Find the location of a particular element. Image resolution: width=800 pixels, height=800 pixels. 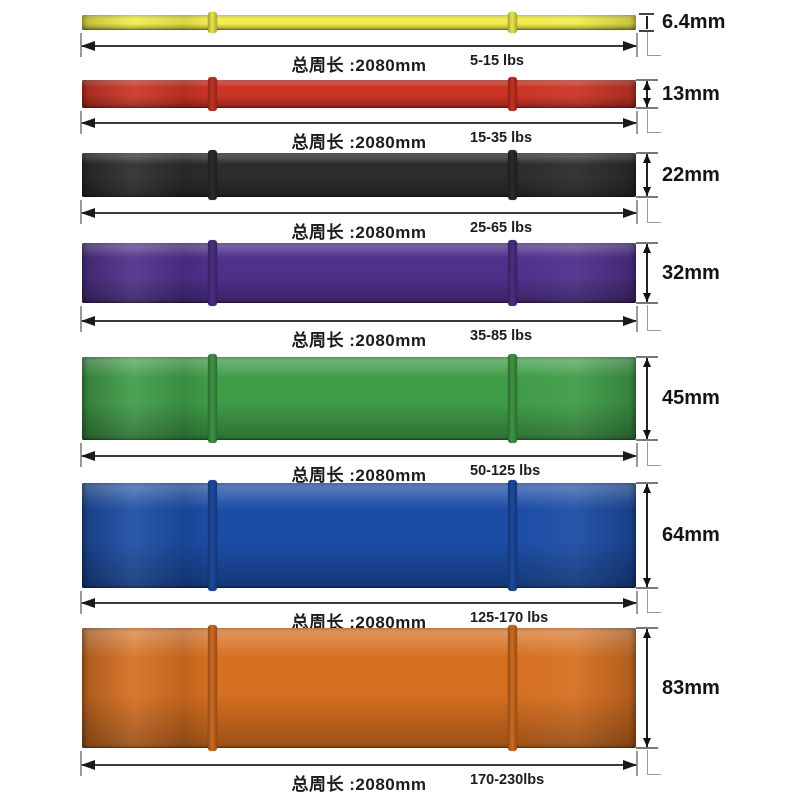

band-blue is located at coordinates (359, 535).